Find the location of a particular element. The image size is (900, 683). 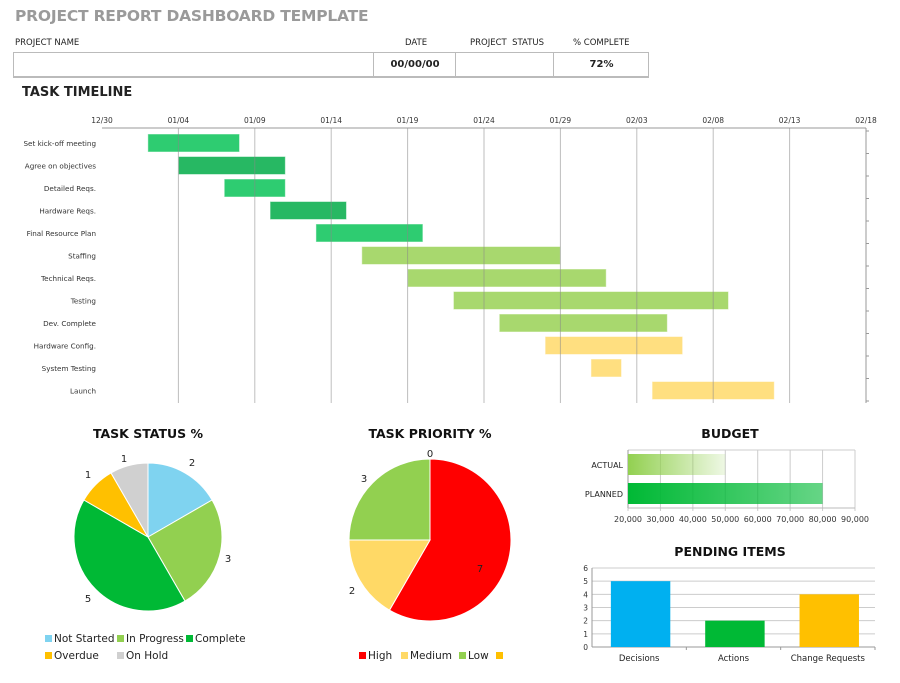

legend-label: High is located at coordinates (380, 656).